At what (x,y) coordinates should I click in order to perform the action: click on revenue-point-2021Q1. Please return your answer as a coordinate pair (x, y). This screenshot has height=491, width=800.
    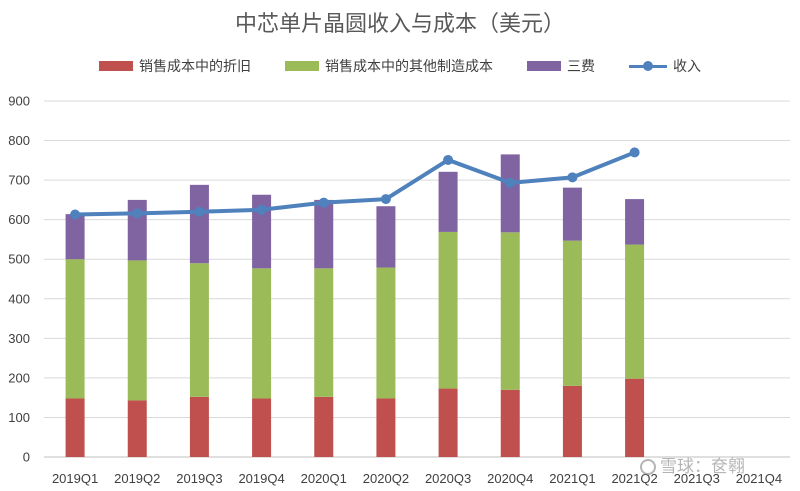
    Looking at the image, I should click on (572, 177).